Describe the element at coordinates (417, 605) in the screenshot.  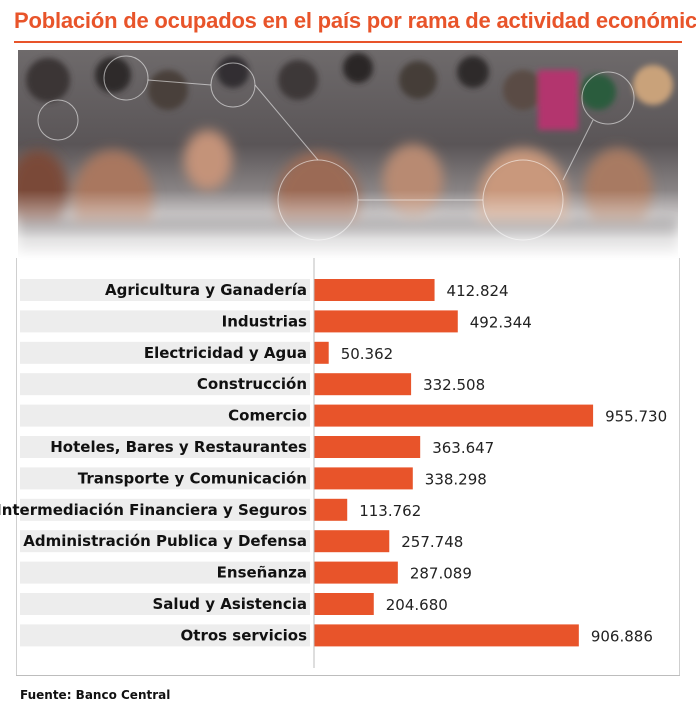
I see `value-label: 204.680` at that location.